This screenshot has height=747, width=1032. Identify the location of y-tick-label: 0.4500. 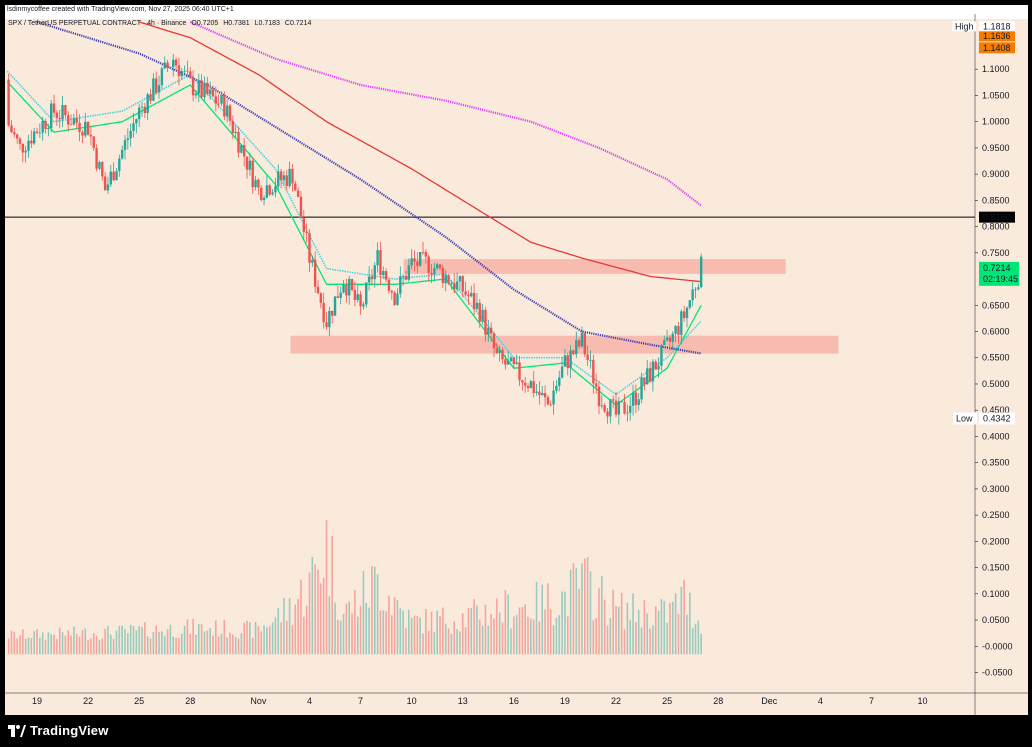
(996, 410).